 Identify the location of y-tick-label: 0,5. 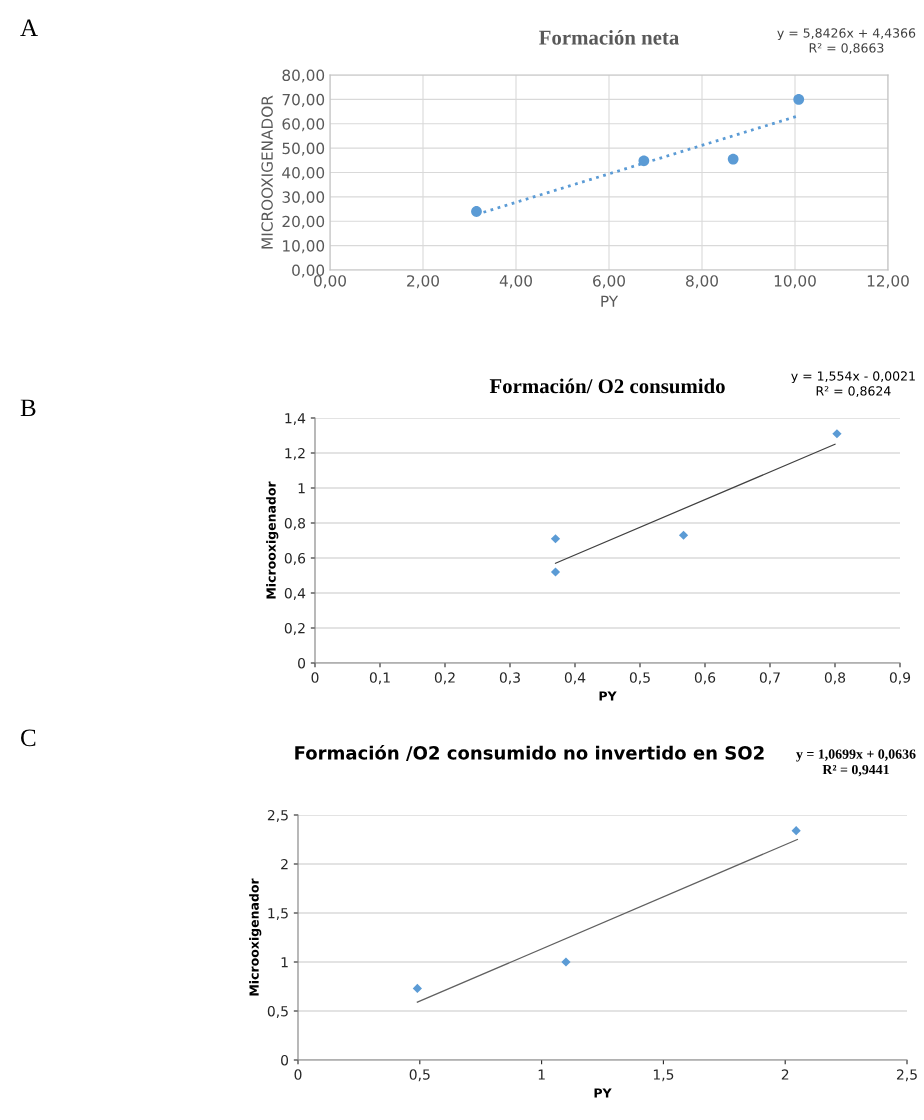
(277, 1011).